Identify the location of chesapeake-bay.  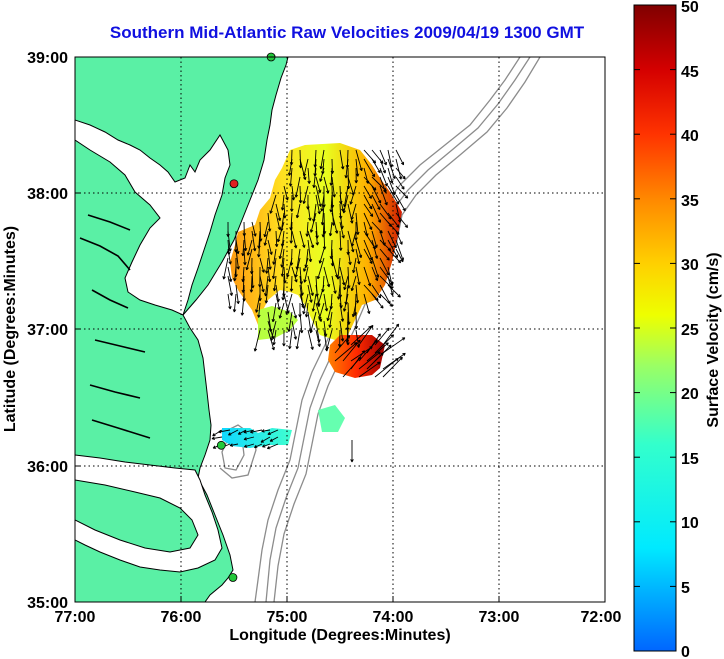
(153, 217).